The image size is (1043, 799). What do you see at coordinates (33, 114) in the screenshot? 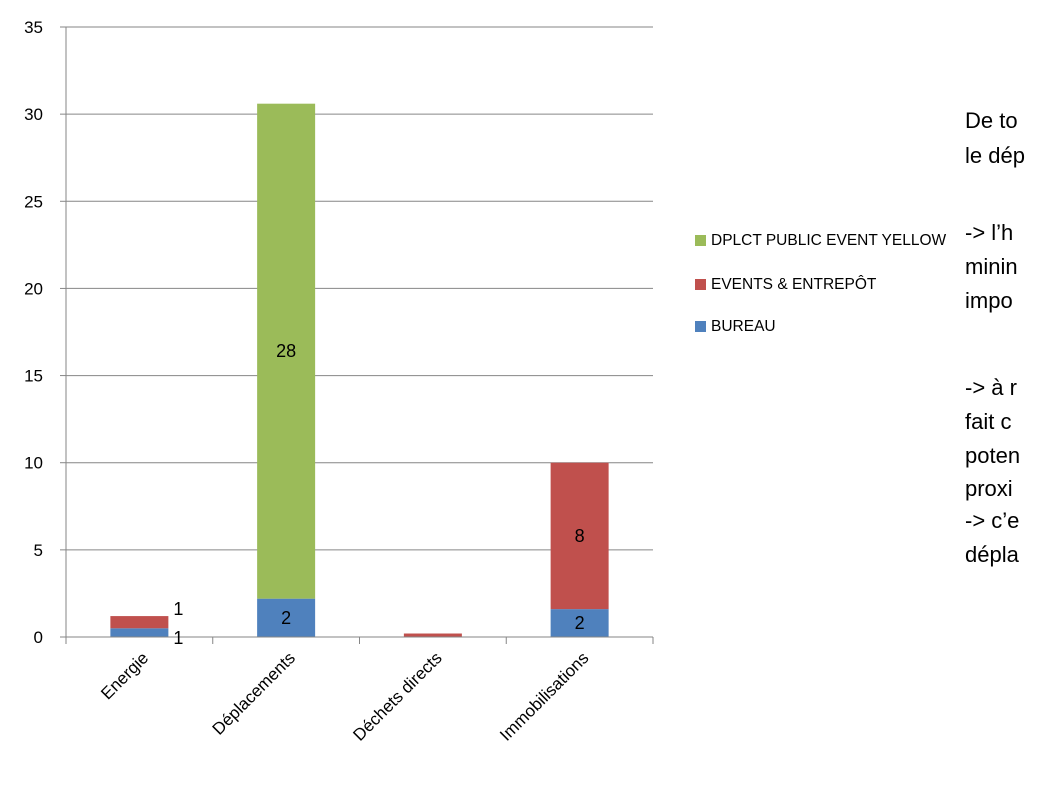
I see `y-tick-label: 30` at bounding box center [33, 114].